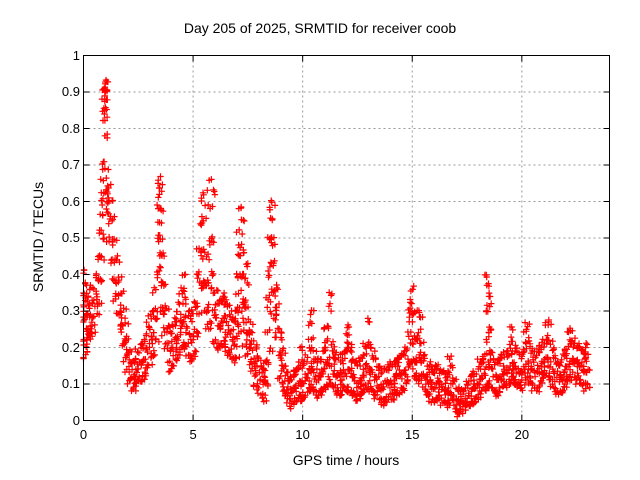 The image size is (640, 480). Describe the element at coordinates (70, 237) in the screenshot. I see `y-tick-label: 0.5` at that location.